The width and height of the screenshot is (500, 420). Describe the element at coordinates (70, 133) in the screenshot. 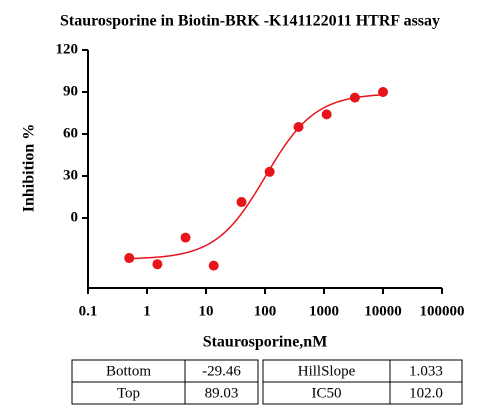

I see `y-tick-label: 60` at that location.